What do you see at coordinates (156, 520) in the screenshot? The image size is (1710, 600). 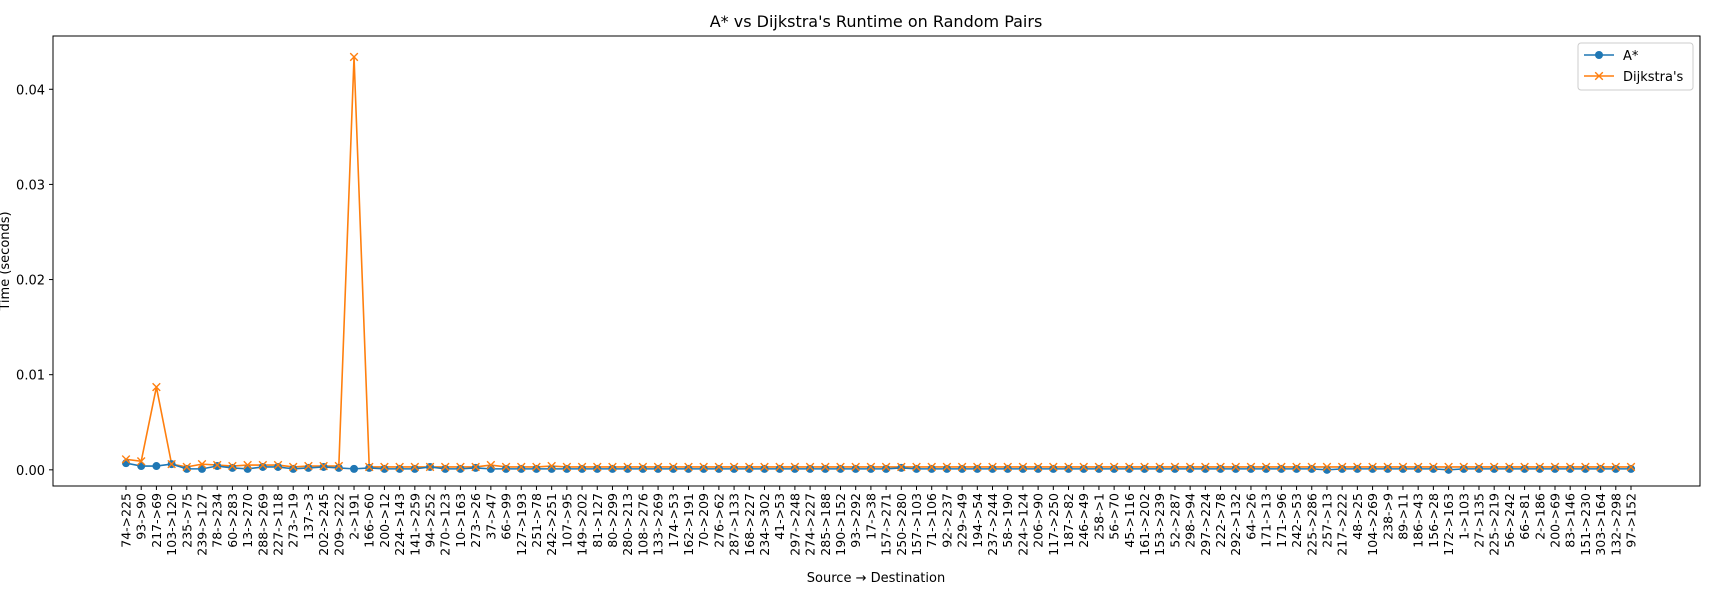 I see `x-tick-label: 217->69` at bounding box center [156, 520].